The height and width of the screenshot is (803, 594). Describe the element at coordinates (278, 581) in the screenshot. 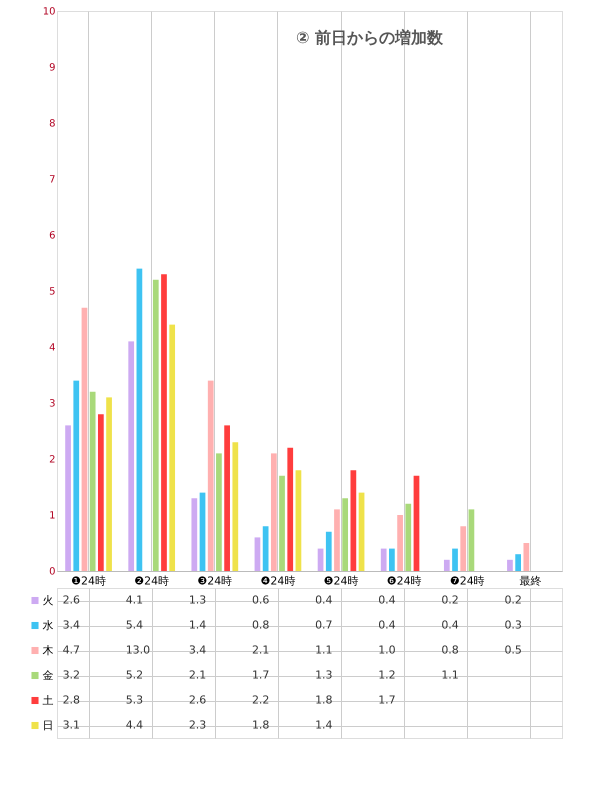

I see `x-tick-label: ❹24時` at that location.